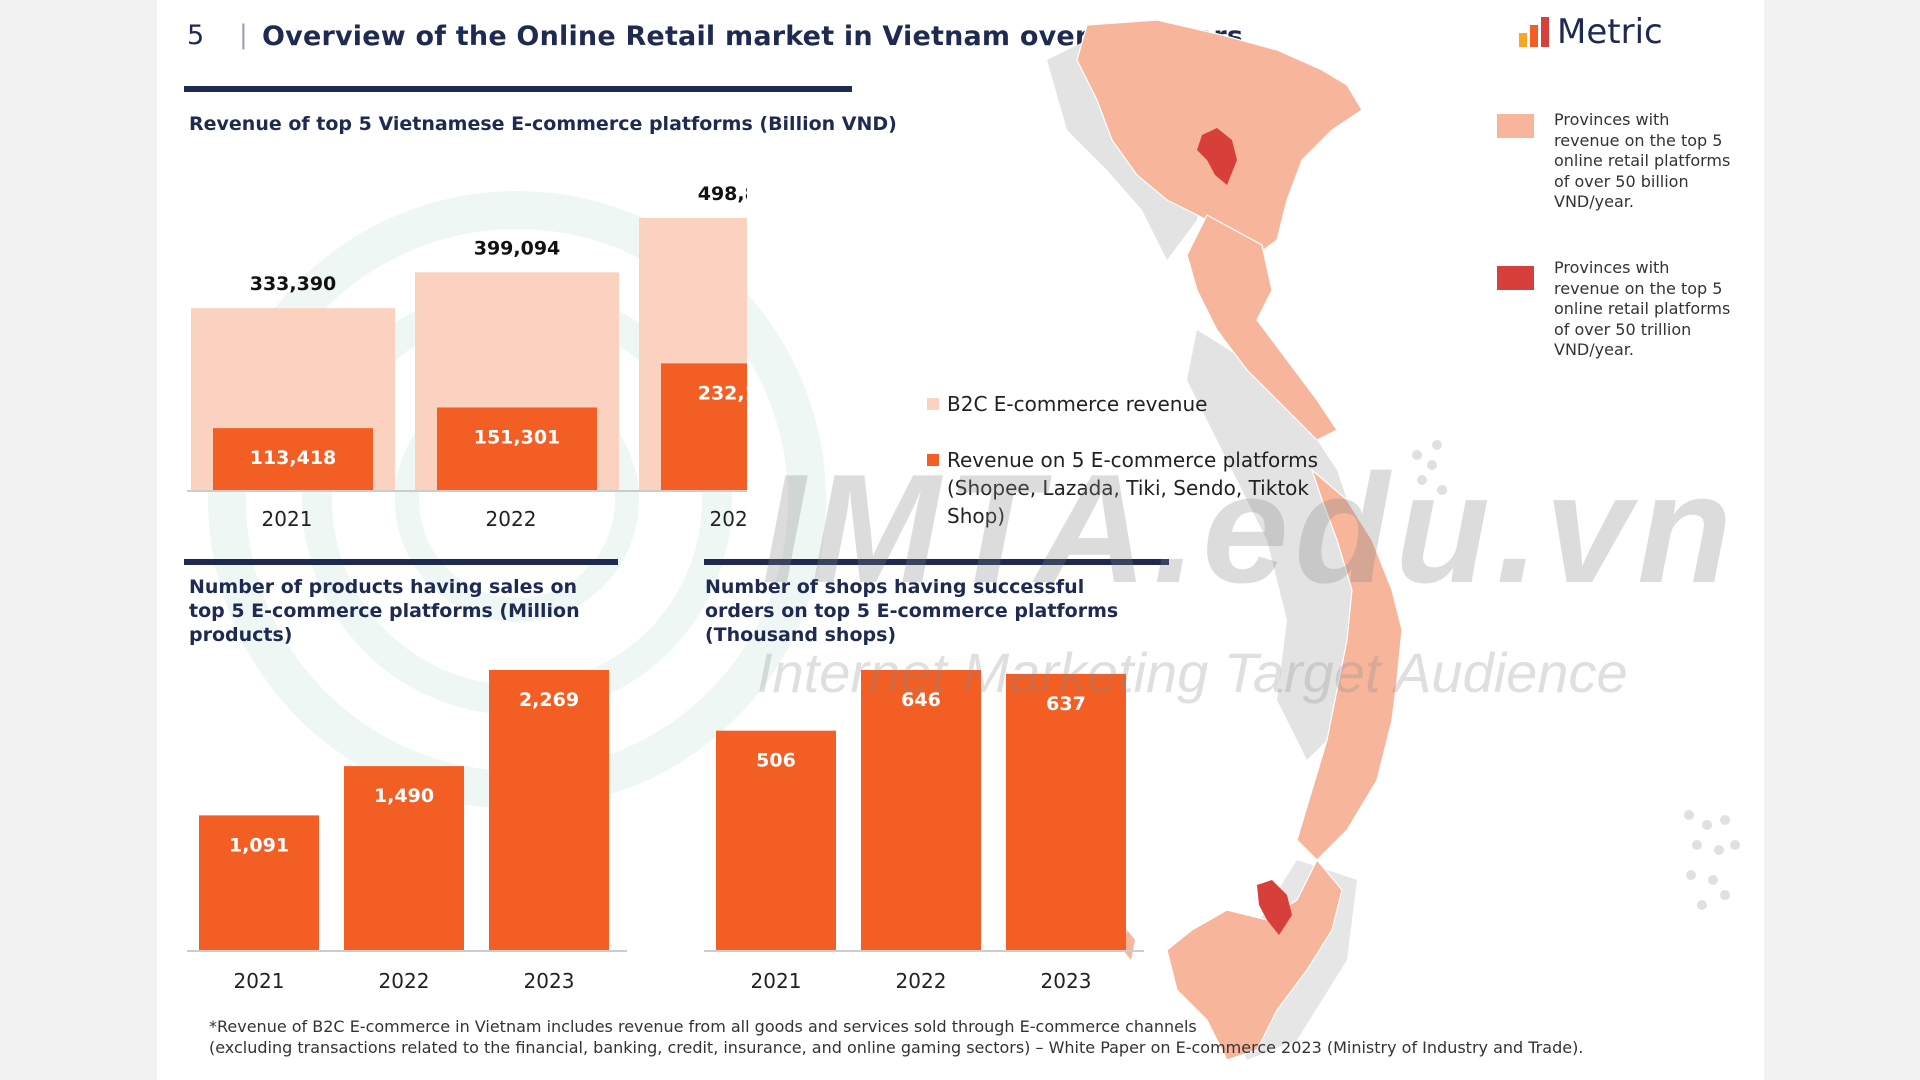 The image size is (1920, 1080). What do you see at coordinates (1534, 32) in the screenshot?
I see `bar-chart-icon` at bounding box center [1534, 32].